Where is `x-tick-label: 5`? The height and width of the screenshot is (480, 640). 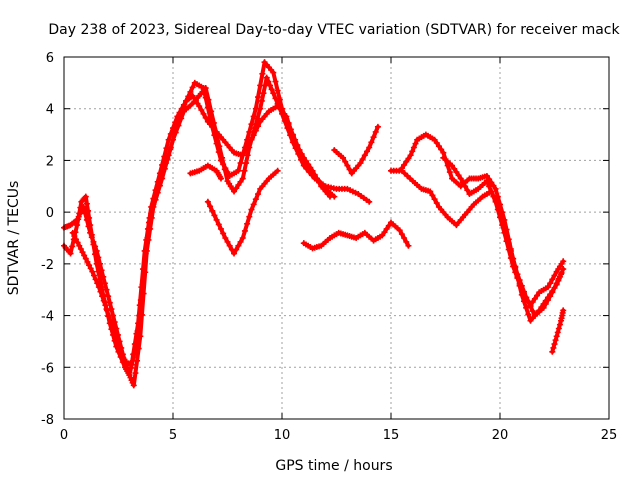 x-tick-label: 5 is located at coordinates (173, 435).